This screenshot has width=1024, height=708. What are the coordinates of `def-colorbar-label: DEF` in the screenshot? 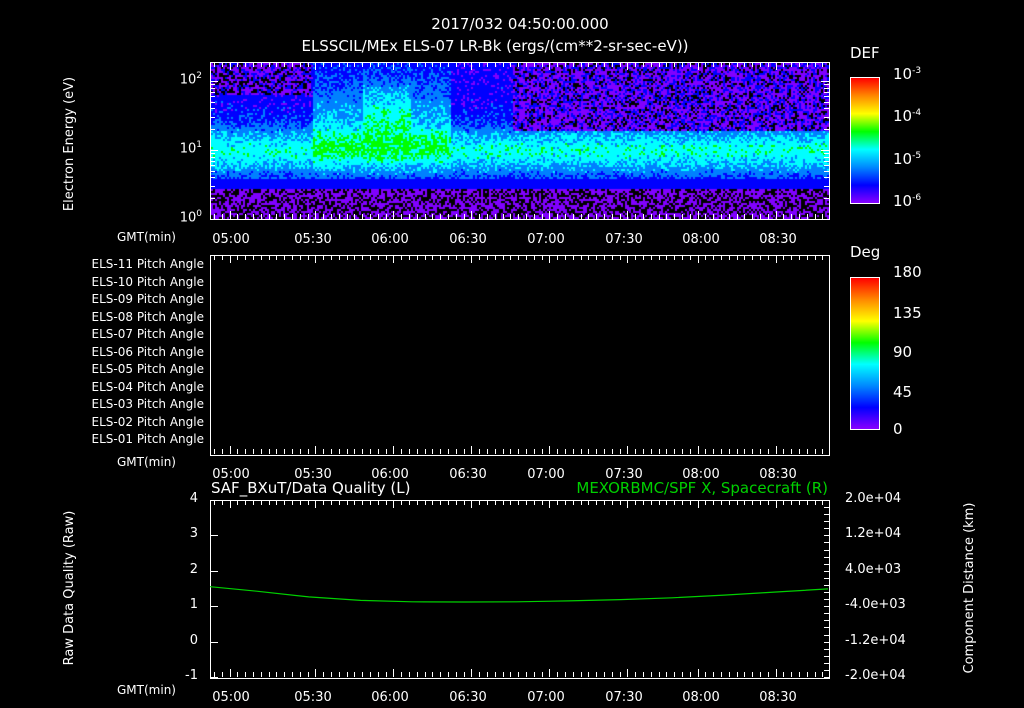 It's located at (865, 53).